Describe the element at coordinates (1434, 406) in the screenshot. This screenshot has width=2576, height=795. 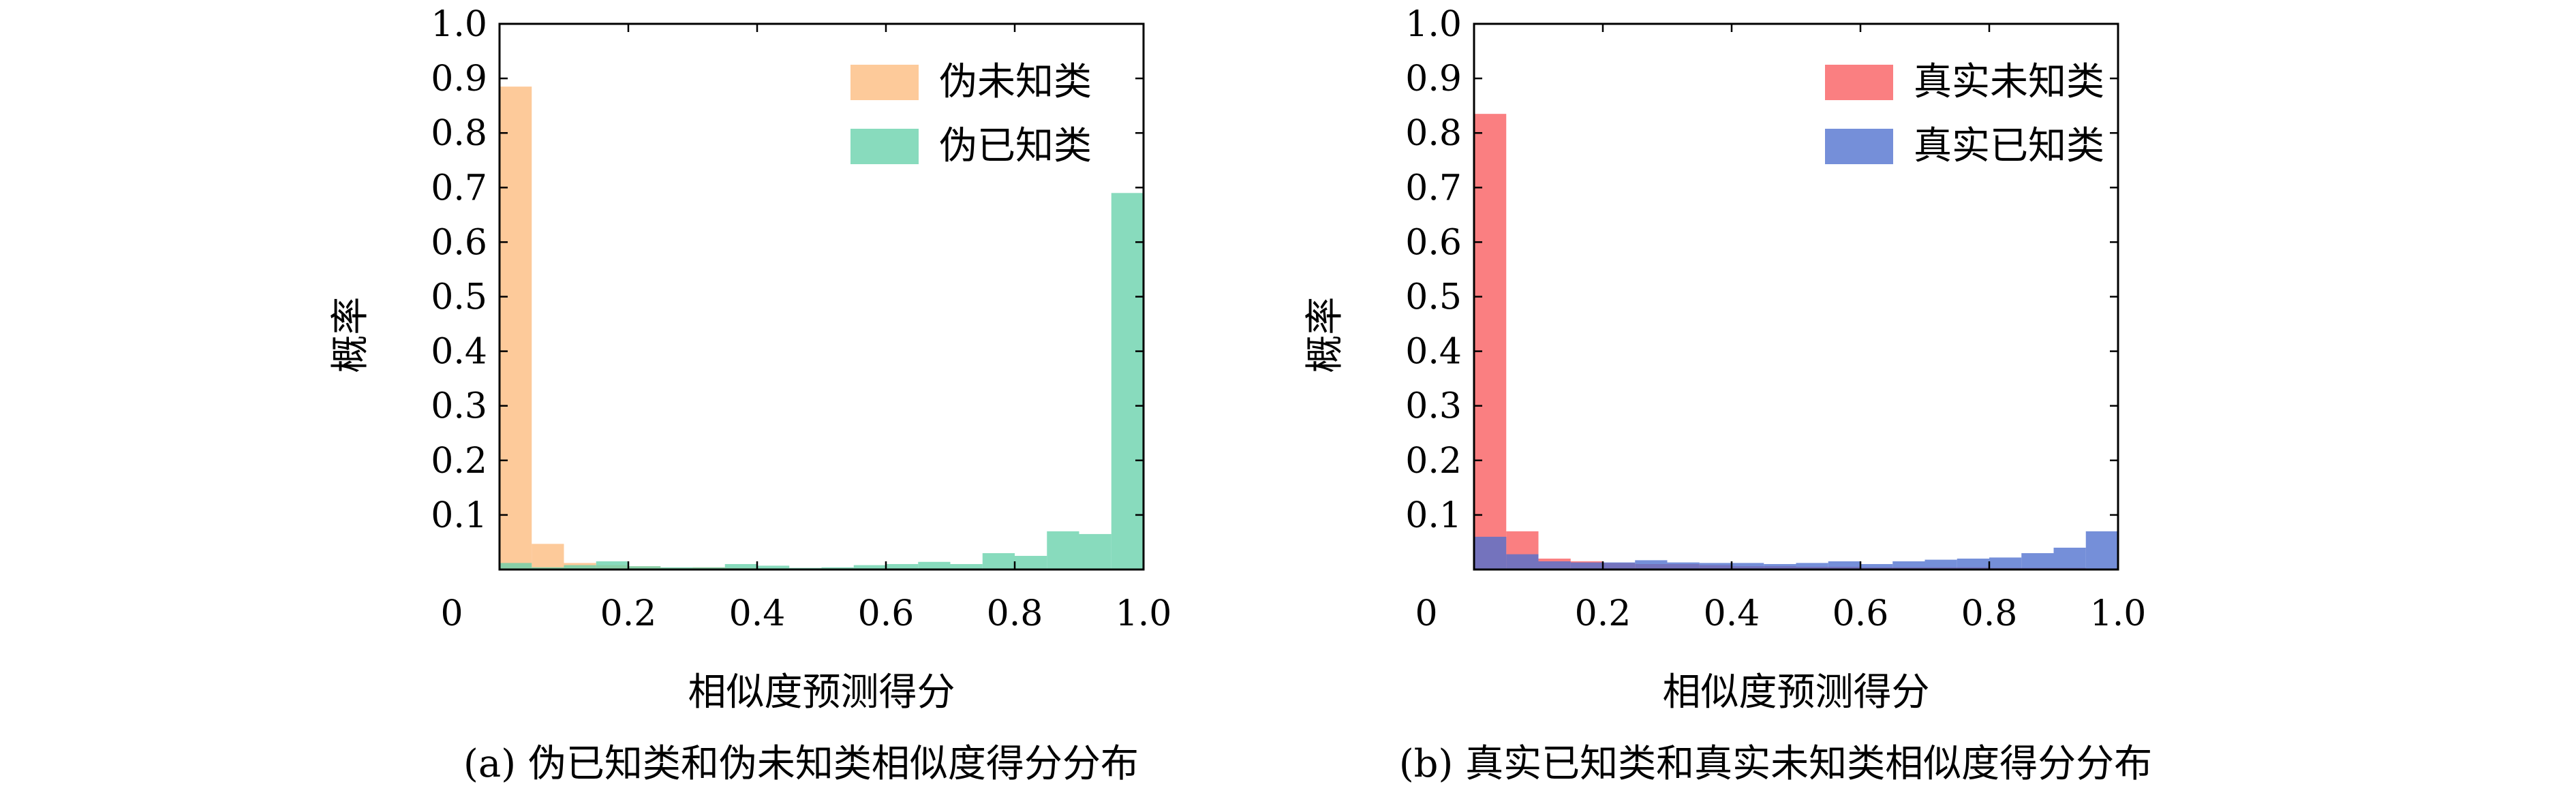
I see `panel-b-ytick-label: 0.3` at that location.